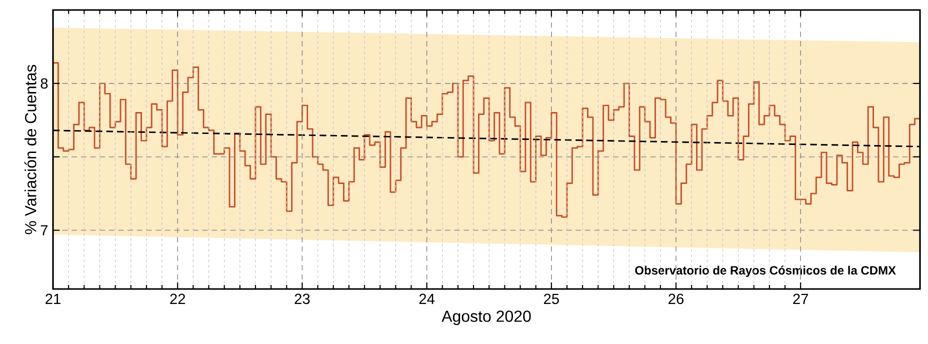  I want to click on annotation: Observatorio de Rayos Cósmicos de la CDMX, so click(765, 271).